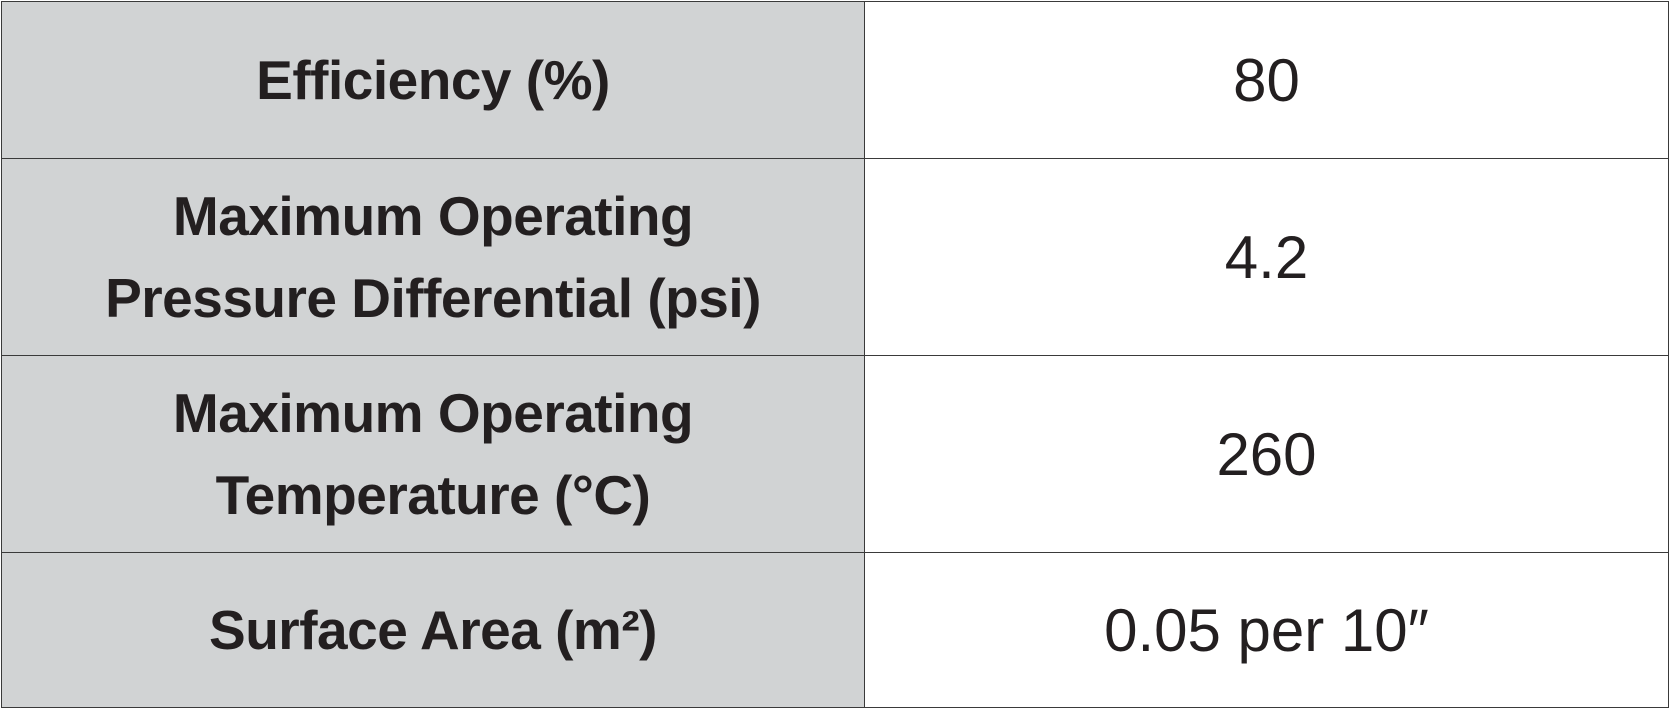  I want to click on row-label: Surface Area (m²), so click(433, 630).